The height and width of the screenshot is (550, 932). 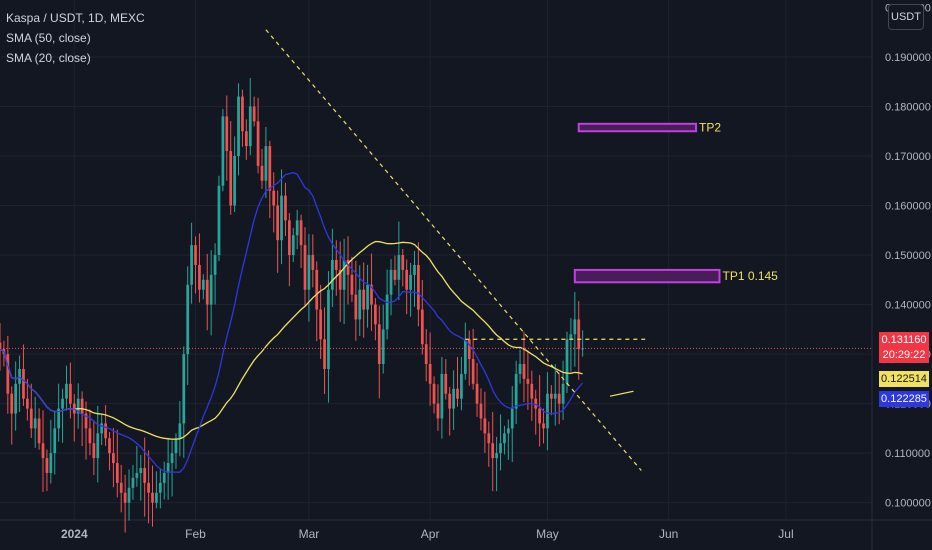 What do you see at coordinates (74, 534) in the screenshot?
I see `time-tick-label: 2024` at bounding box center [74, 534].